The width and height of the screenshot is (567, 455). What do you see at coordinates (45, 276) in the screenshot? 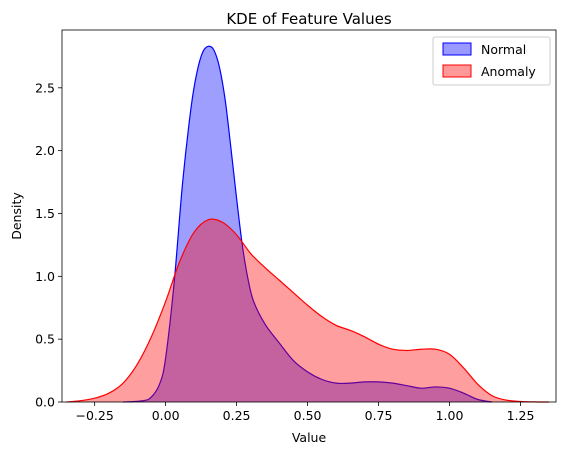
I see `y-tick-label: 1.0` at bounding box center [45, 276].